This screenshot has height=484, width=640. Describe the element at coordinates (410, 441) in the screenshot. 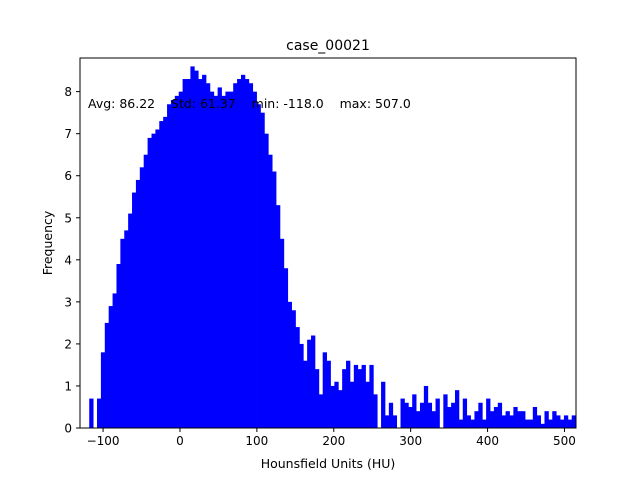

I see `x-tick-label: 300` at that location.